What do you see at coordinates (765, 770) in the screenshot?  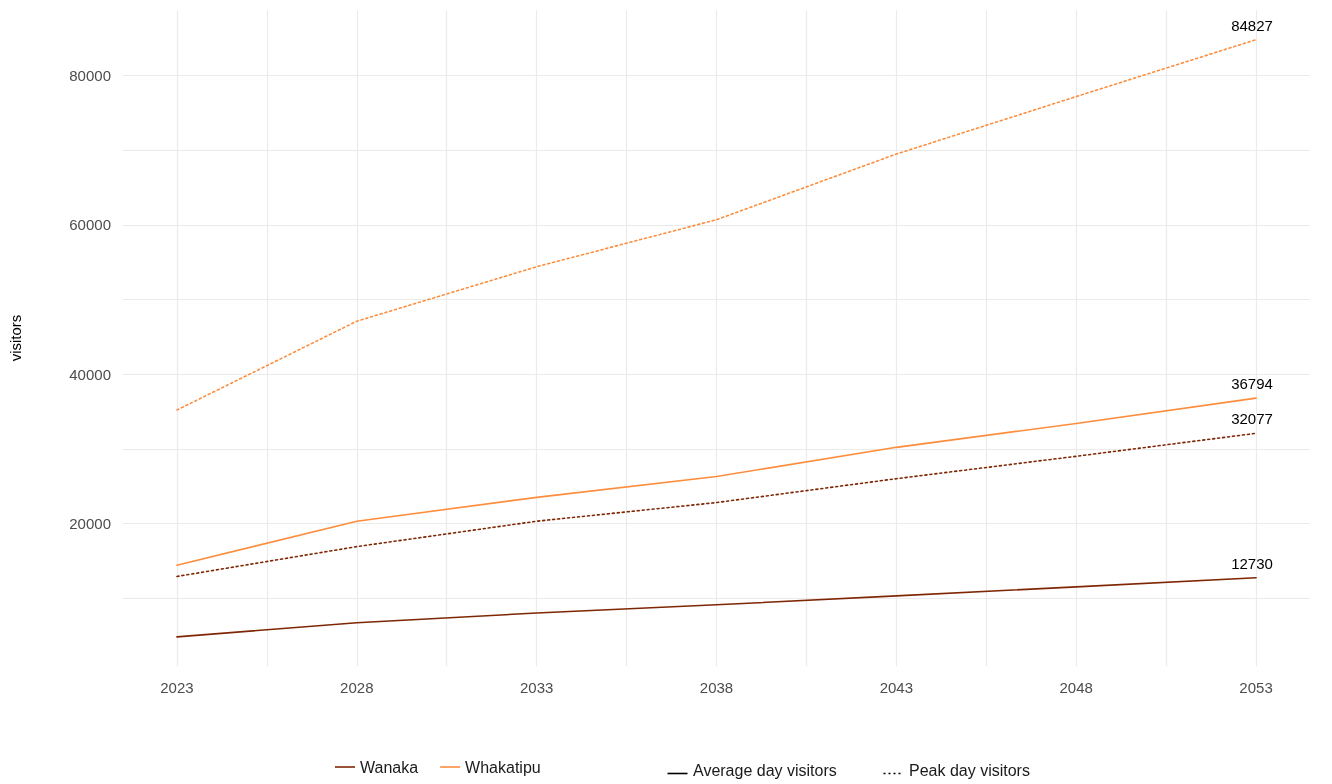 I see `text: Average day visitors` at bounding box center [765, 770].